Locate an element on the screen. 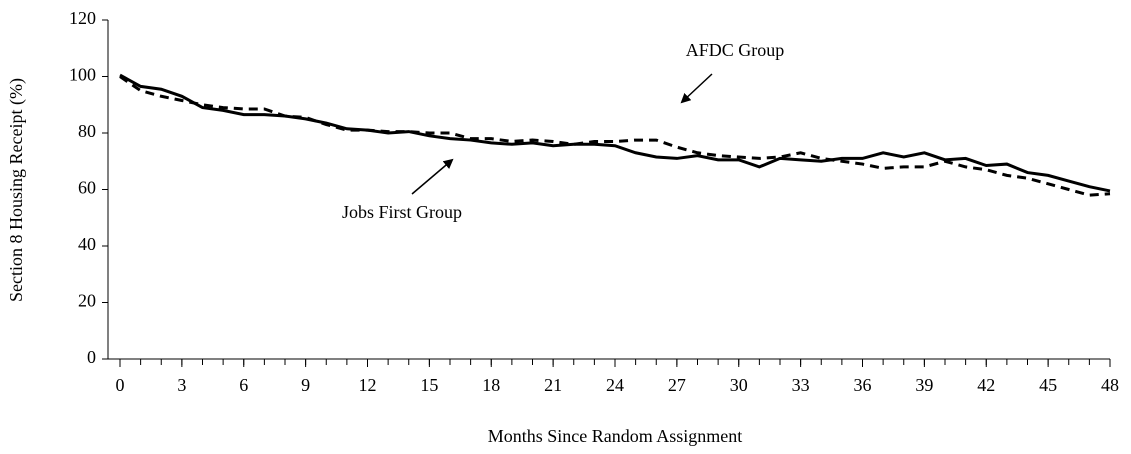 The height and width of the screenshot is (454, 1131). x-tick-label: 3 is located at coordinates (181, 385).